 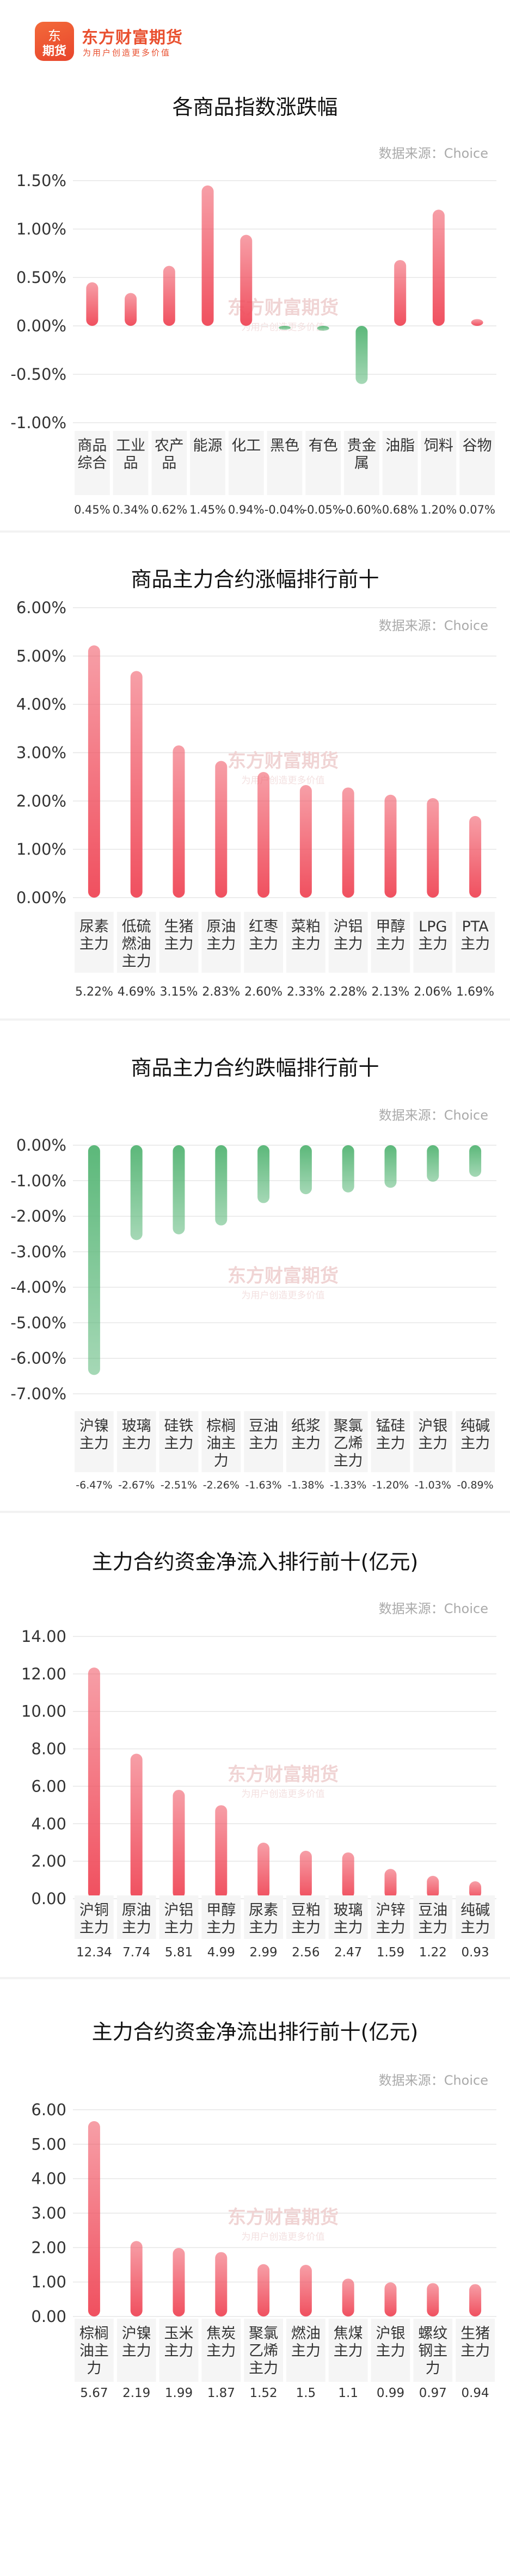 I want to click on category-label: 尿素主力, so click(x=94, y=936).